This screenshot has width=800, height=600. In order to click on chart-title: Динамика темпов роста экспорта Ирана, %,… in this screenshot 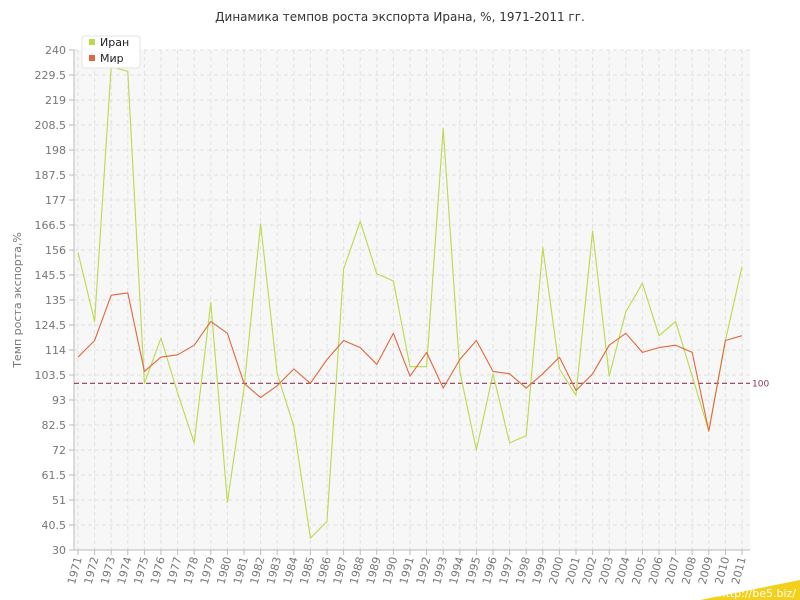, I will do `click(400, 17)`.